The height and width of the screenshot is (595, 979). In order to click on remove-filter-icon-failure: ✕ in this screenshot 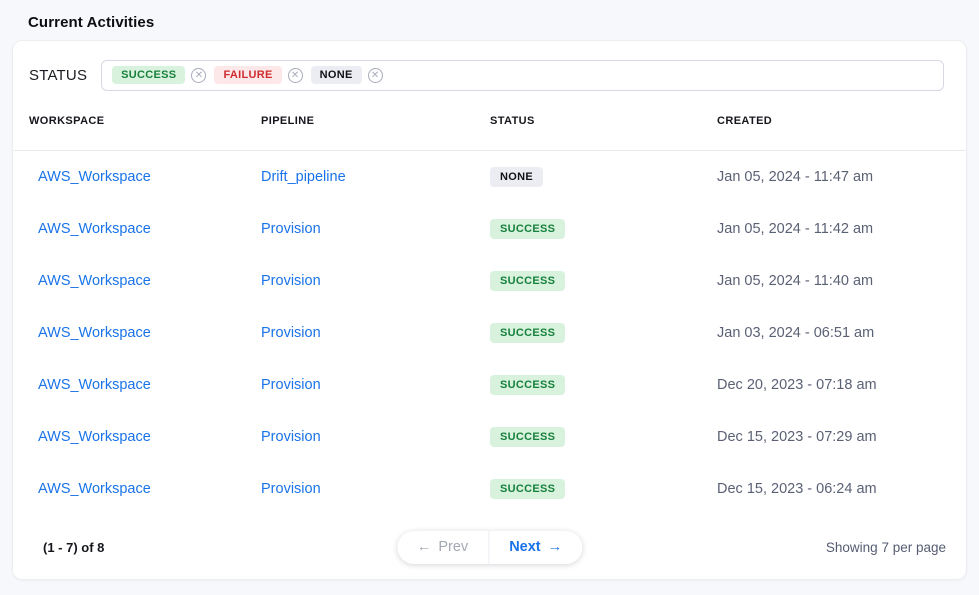, I will do `click(295, 75)`.